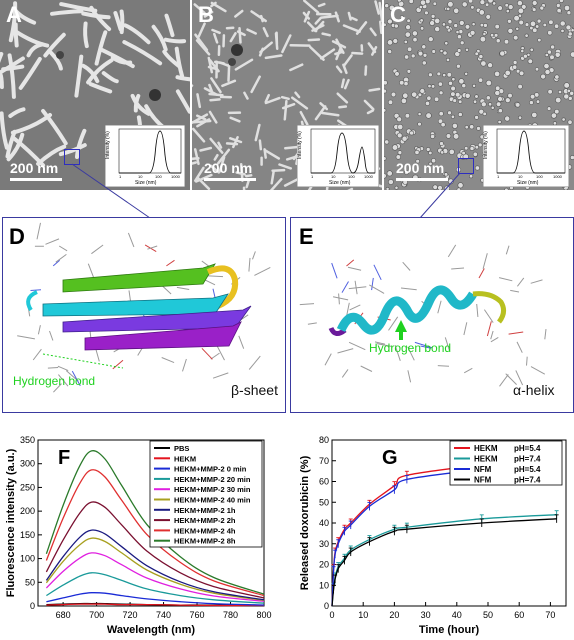 The image size is (574, 640). What do you see at coordinates (351, 176) in the screenshot?
I see `inset-tick-b-2: 100` at bounding box center [351, 176].